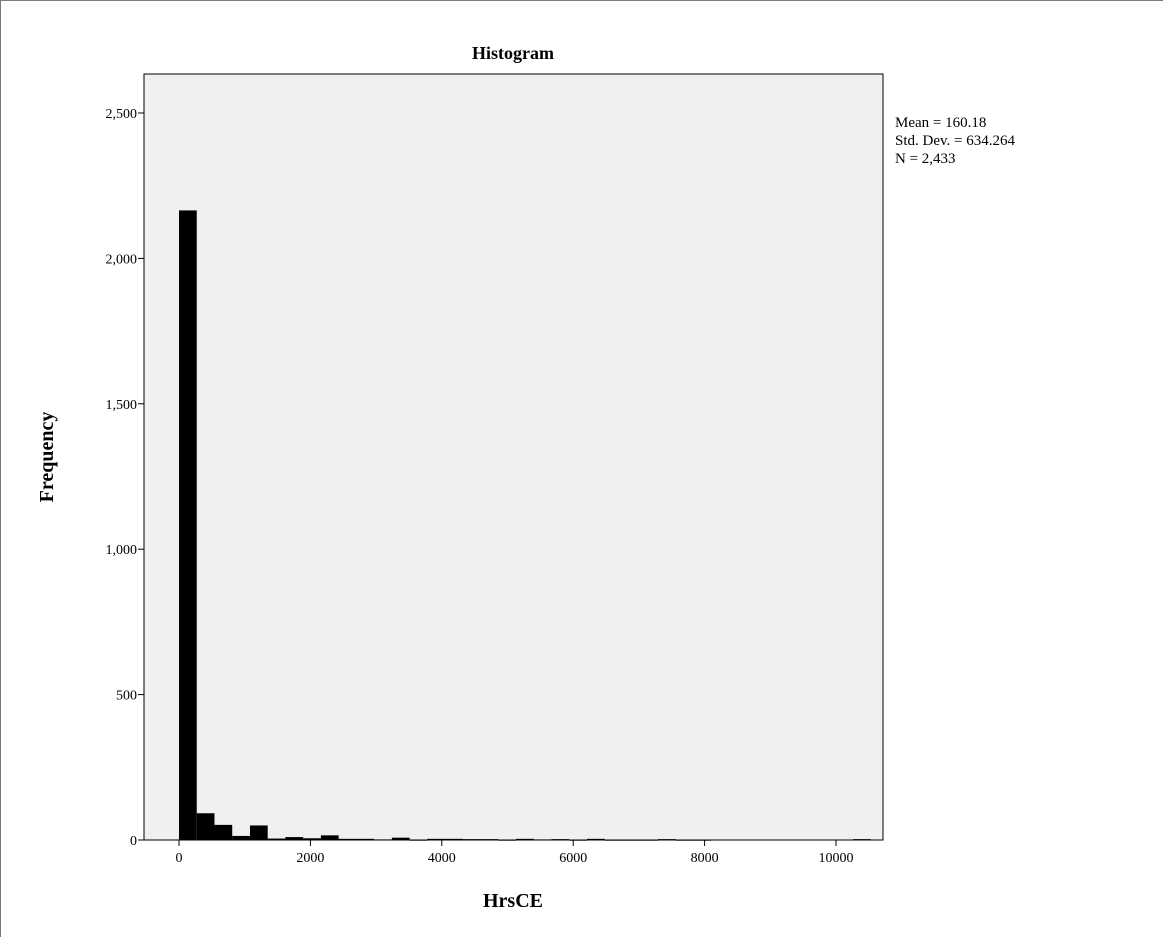  What do you see at coordinates (925, 159) in the screenshot?
I see `stats-n: N = 2,433` at bounding box center [925, 159].